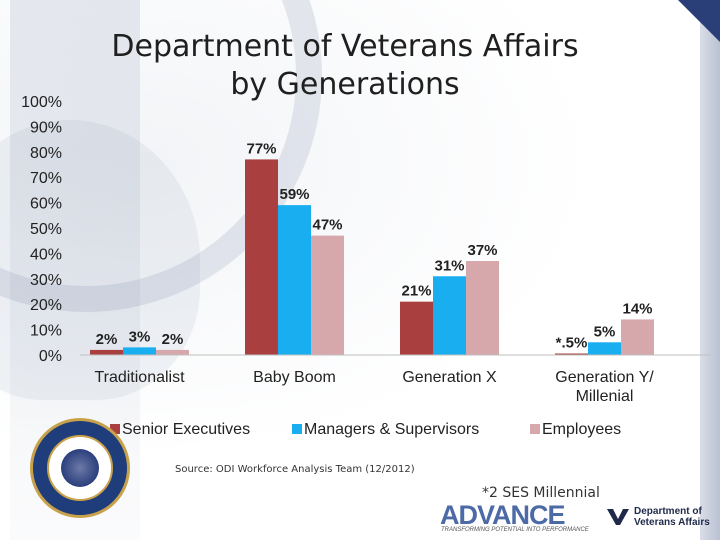 The image size is (720, 540). Describe the element at coordinates (345, 84) in the screenshot. I see `title-line-2: by Generations` at that location.